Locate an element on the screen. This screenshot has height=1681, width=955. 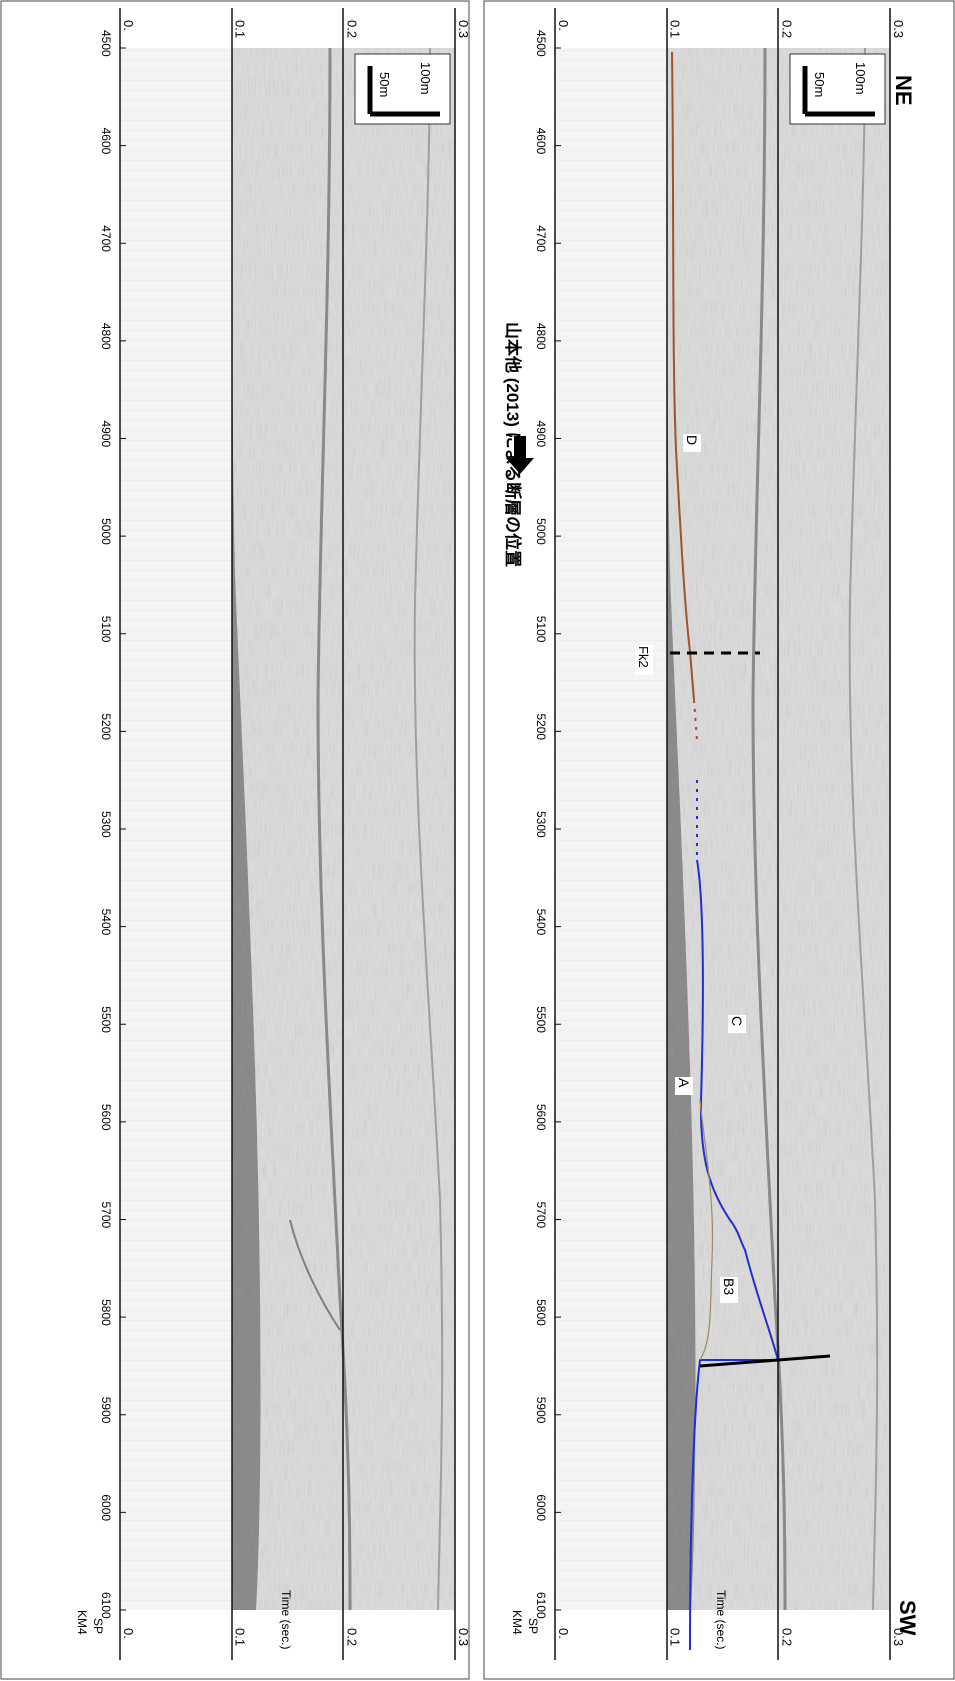
label-d: D is located at coordinates (692, 440).